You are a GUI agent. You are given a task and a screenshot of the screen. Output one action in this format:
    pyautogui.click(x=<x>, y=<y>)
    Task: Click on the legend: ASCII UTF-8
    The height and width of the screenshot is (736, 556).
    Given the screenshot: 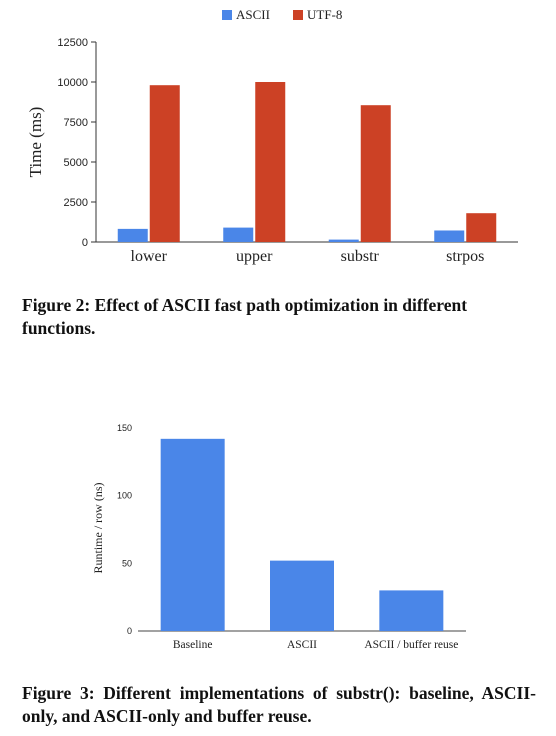 What is the action you would take?
    pyautogui.click(x=282, y=14)
    